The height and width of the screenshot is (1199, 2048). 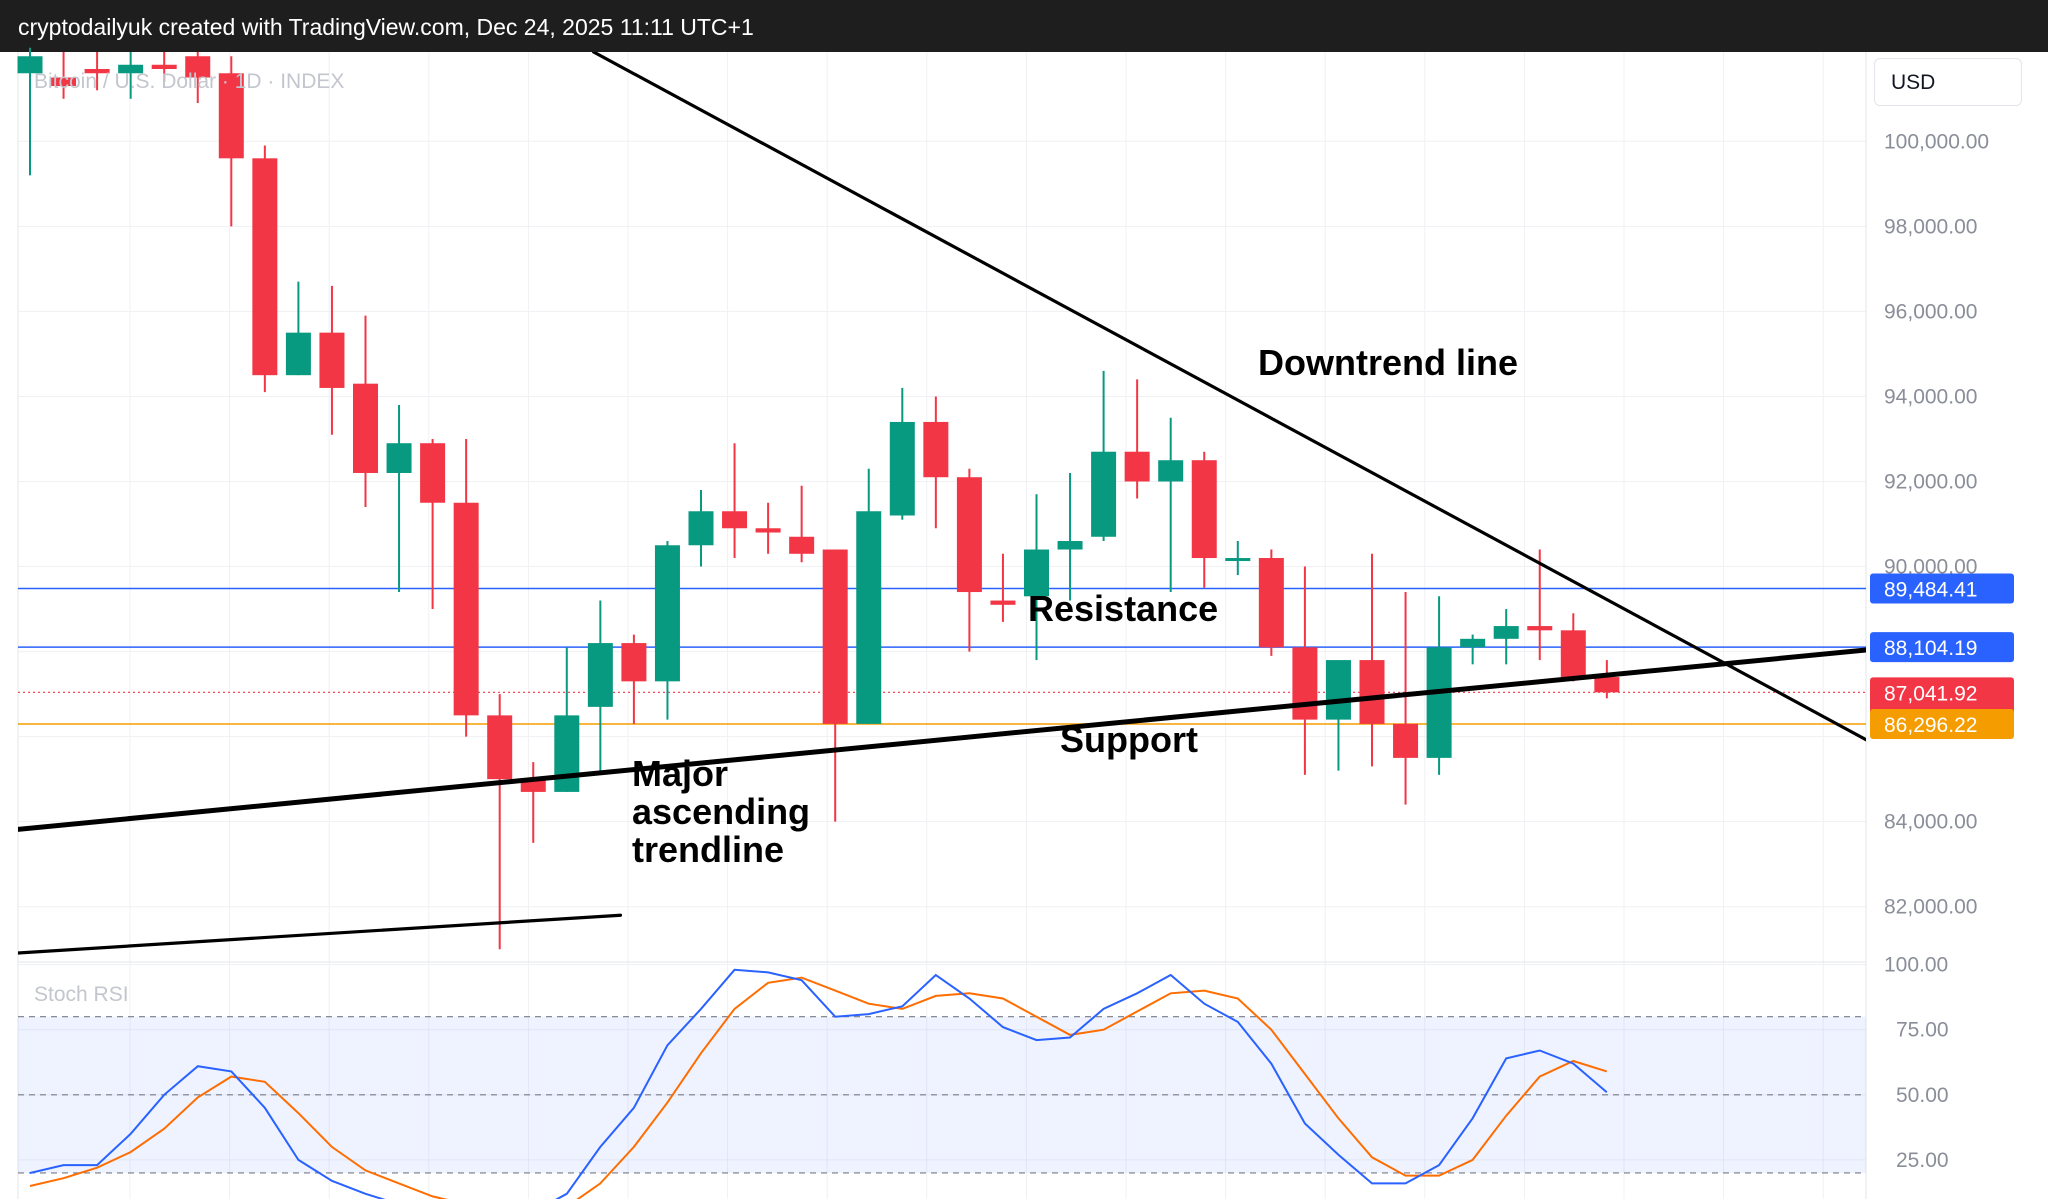 What do you see at coordinates (1930, 311) in the screenshot?
I see `price-tick-label: 96,000.00` at bounding box center [1930, 311].